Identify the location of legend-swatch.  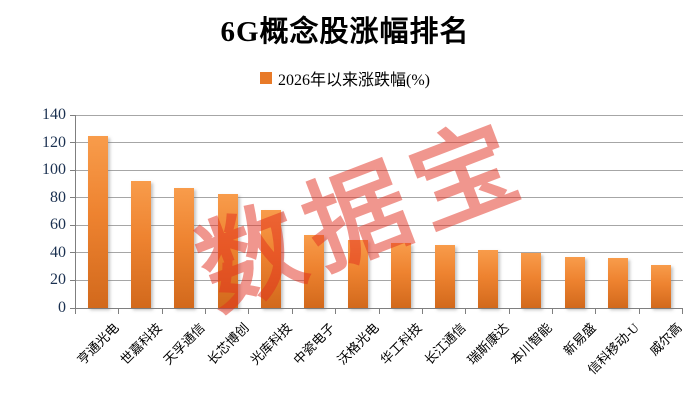
(266, 78).